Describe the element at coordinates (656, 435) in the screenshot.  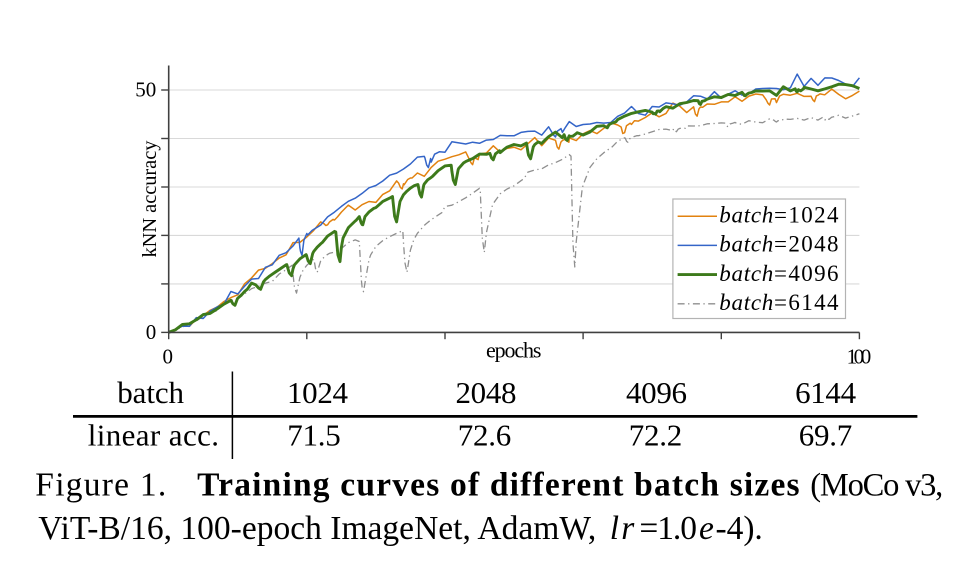
I see `svg-text: 72.2` at that location.